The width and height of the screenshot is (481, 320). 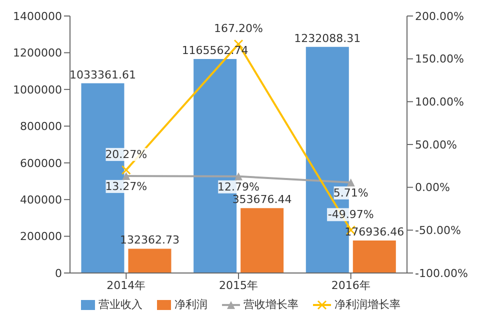 What do you see at coordinates (439, 59) in the screenshot?
I see `y2-tick-label: 150.00%` at bounding box center [439, 59].